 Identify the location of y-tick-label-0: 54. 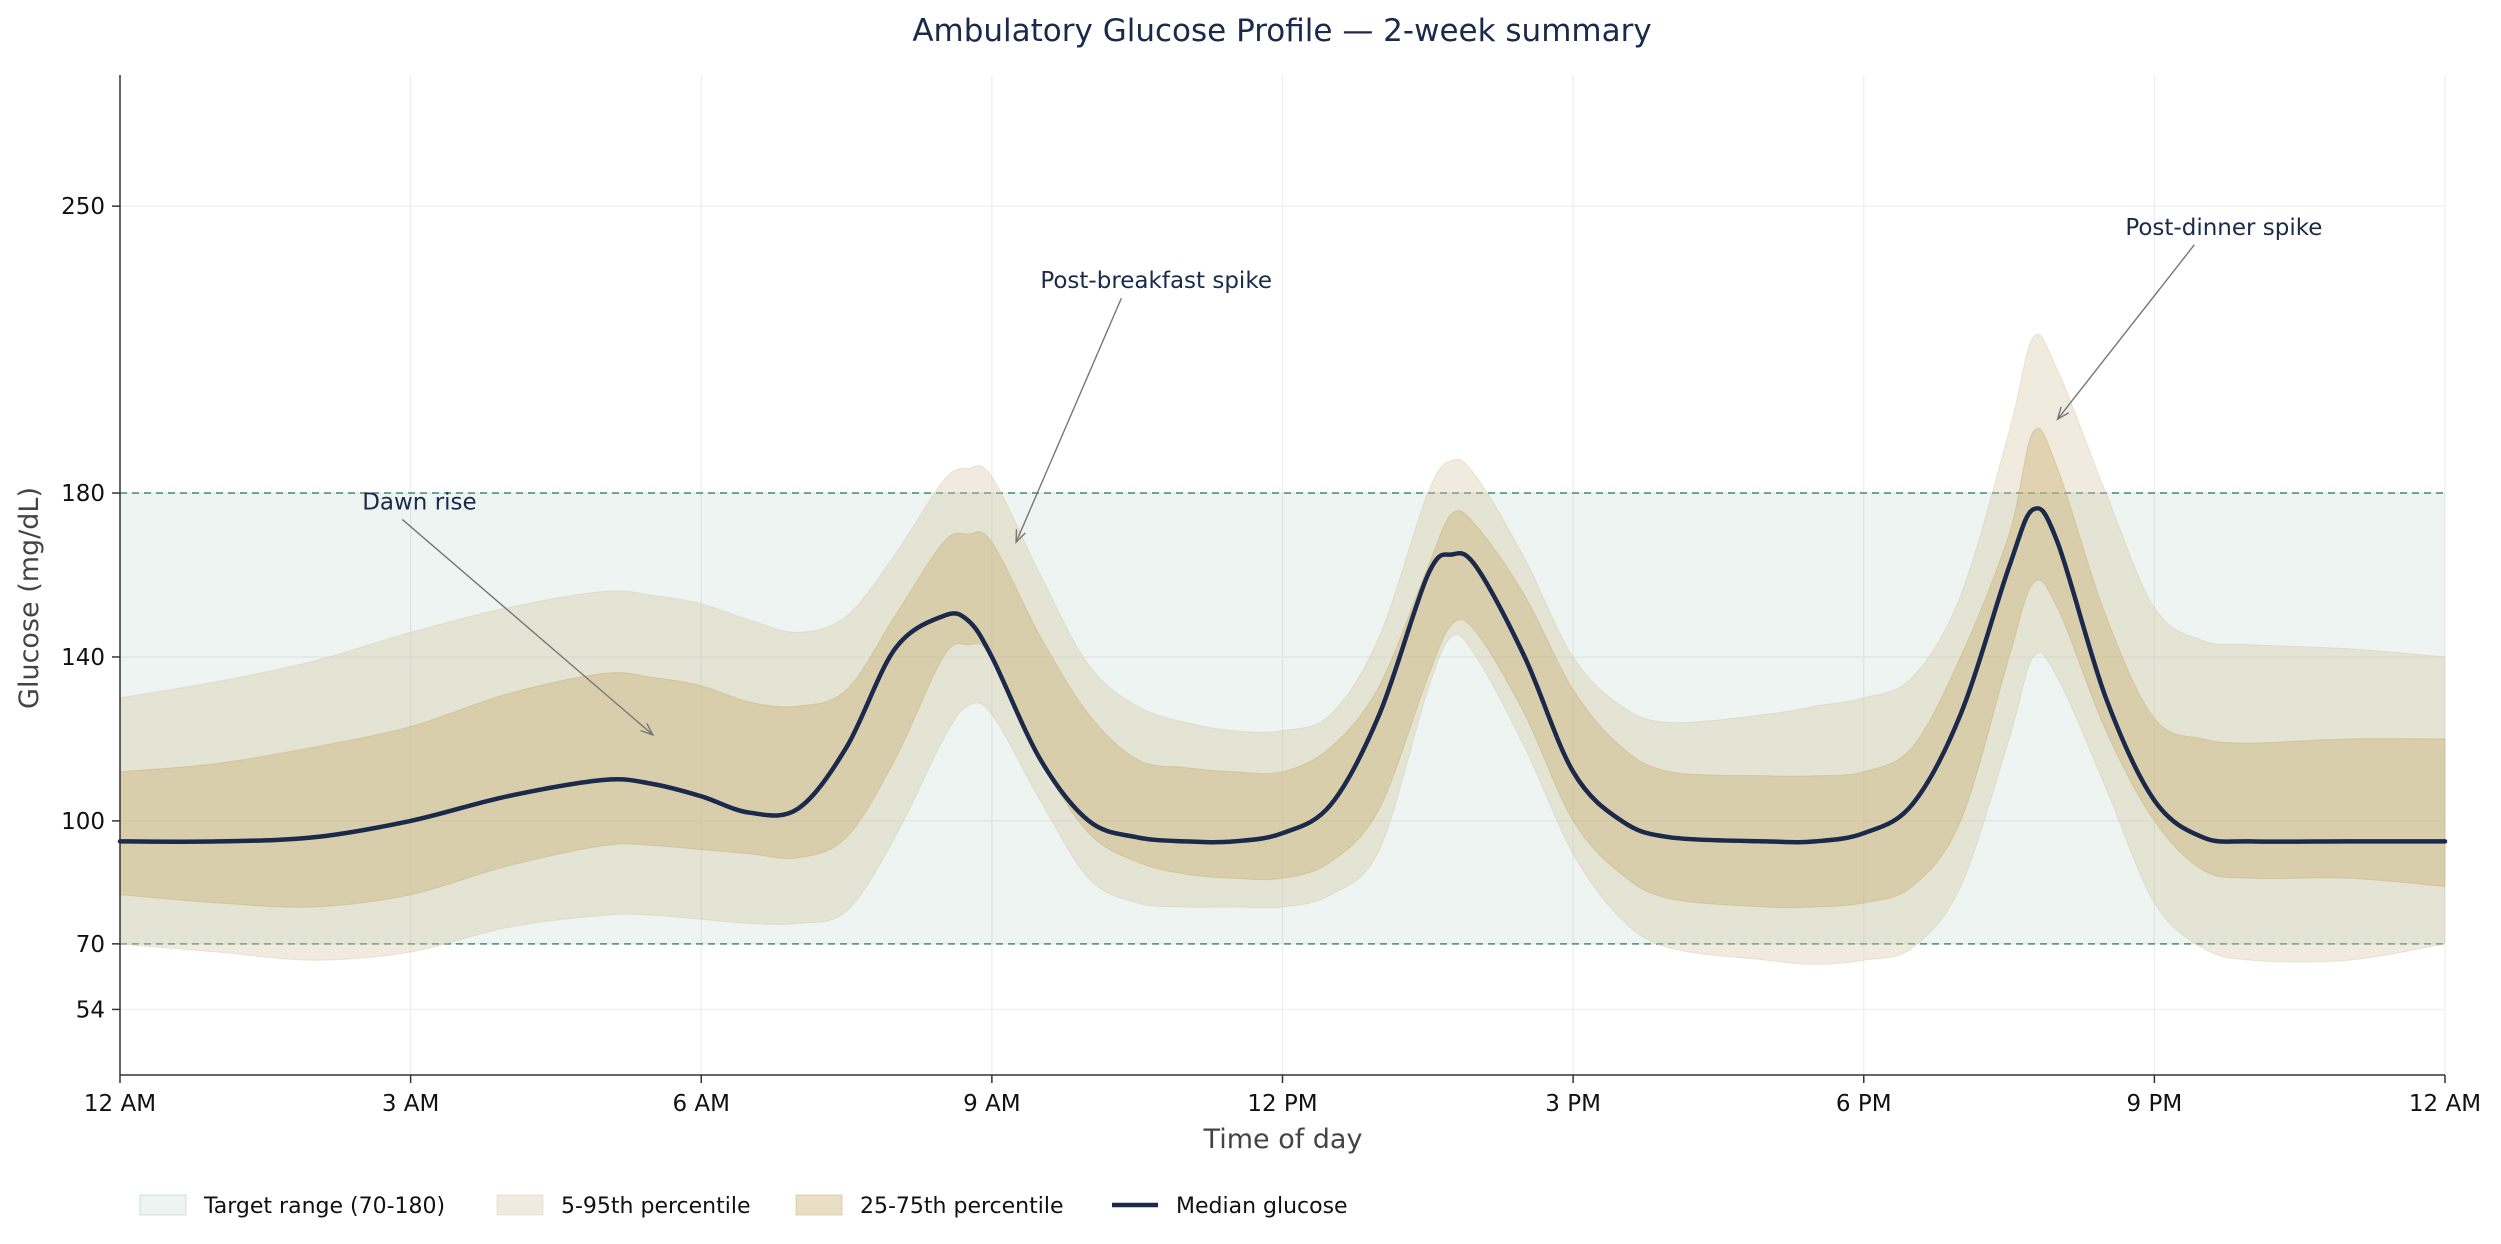
(90, 1010).